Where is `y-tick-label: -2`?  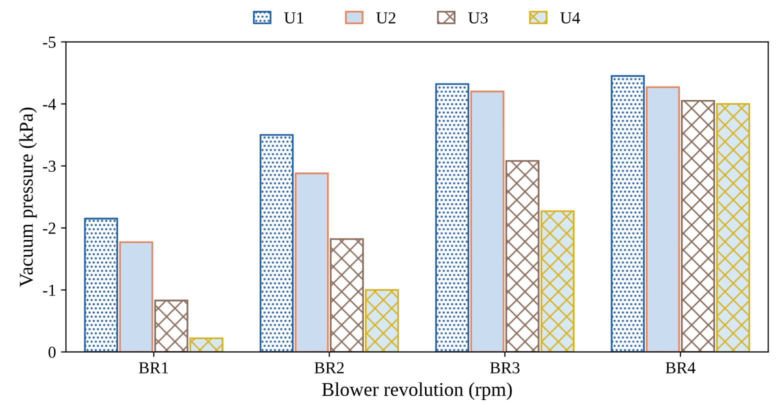 y-tick-label: -2 is located at coordinates (49, 228).